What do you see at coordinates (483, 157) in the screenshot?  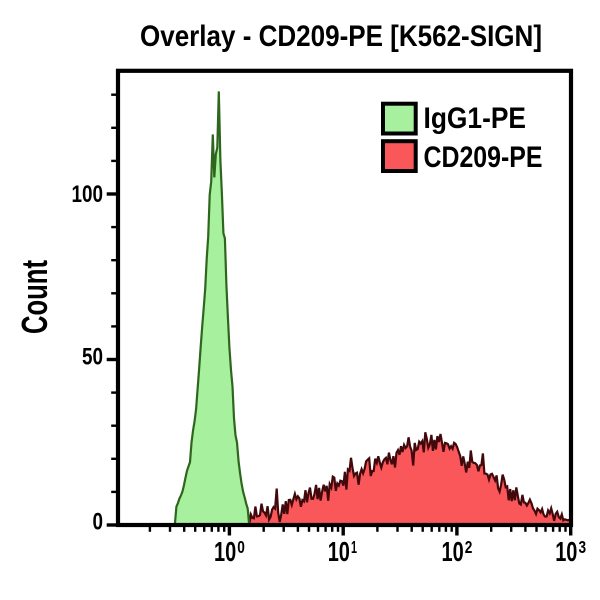 I see `svg-text: CD209-PE` at bounding box center [483, 157].